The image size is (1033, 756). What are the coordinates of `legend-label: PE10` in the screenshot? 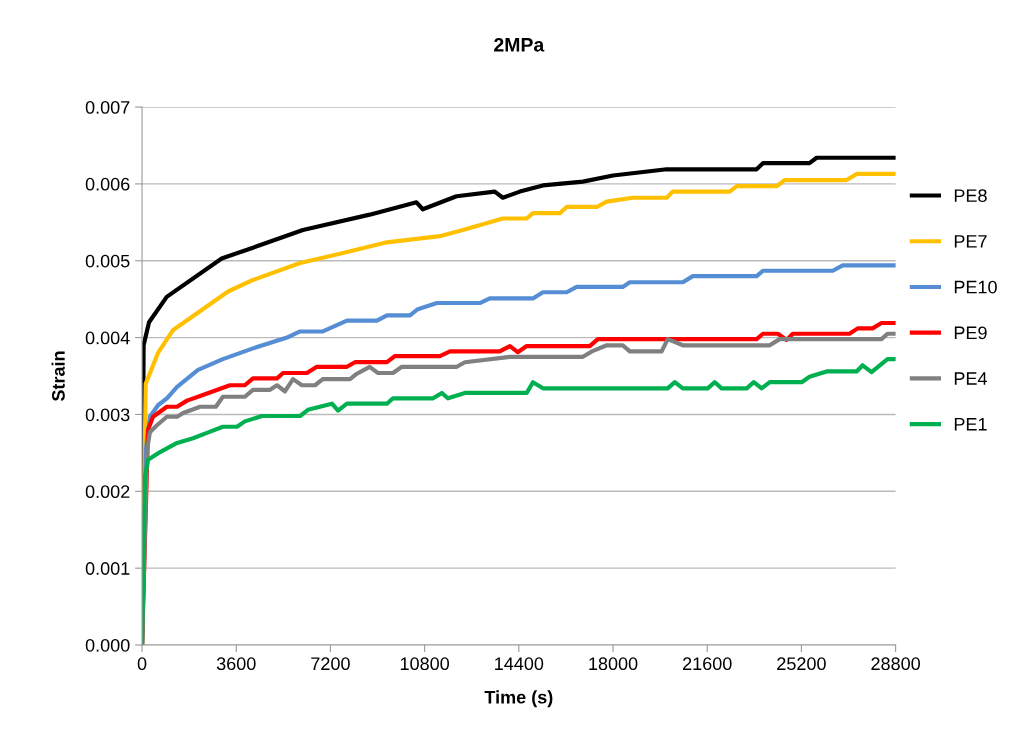 It's located at (975, 287).